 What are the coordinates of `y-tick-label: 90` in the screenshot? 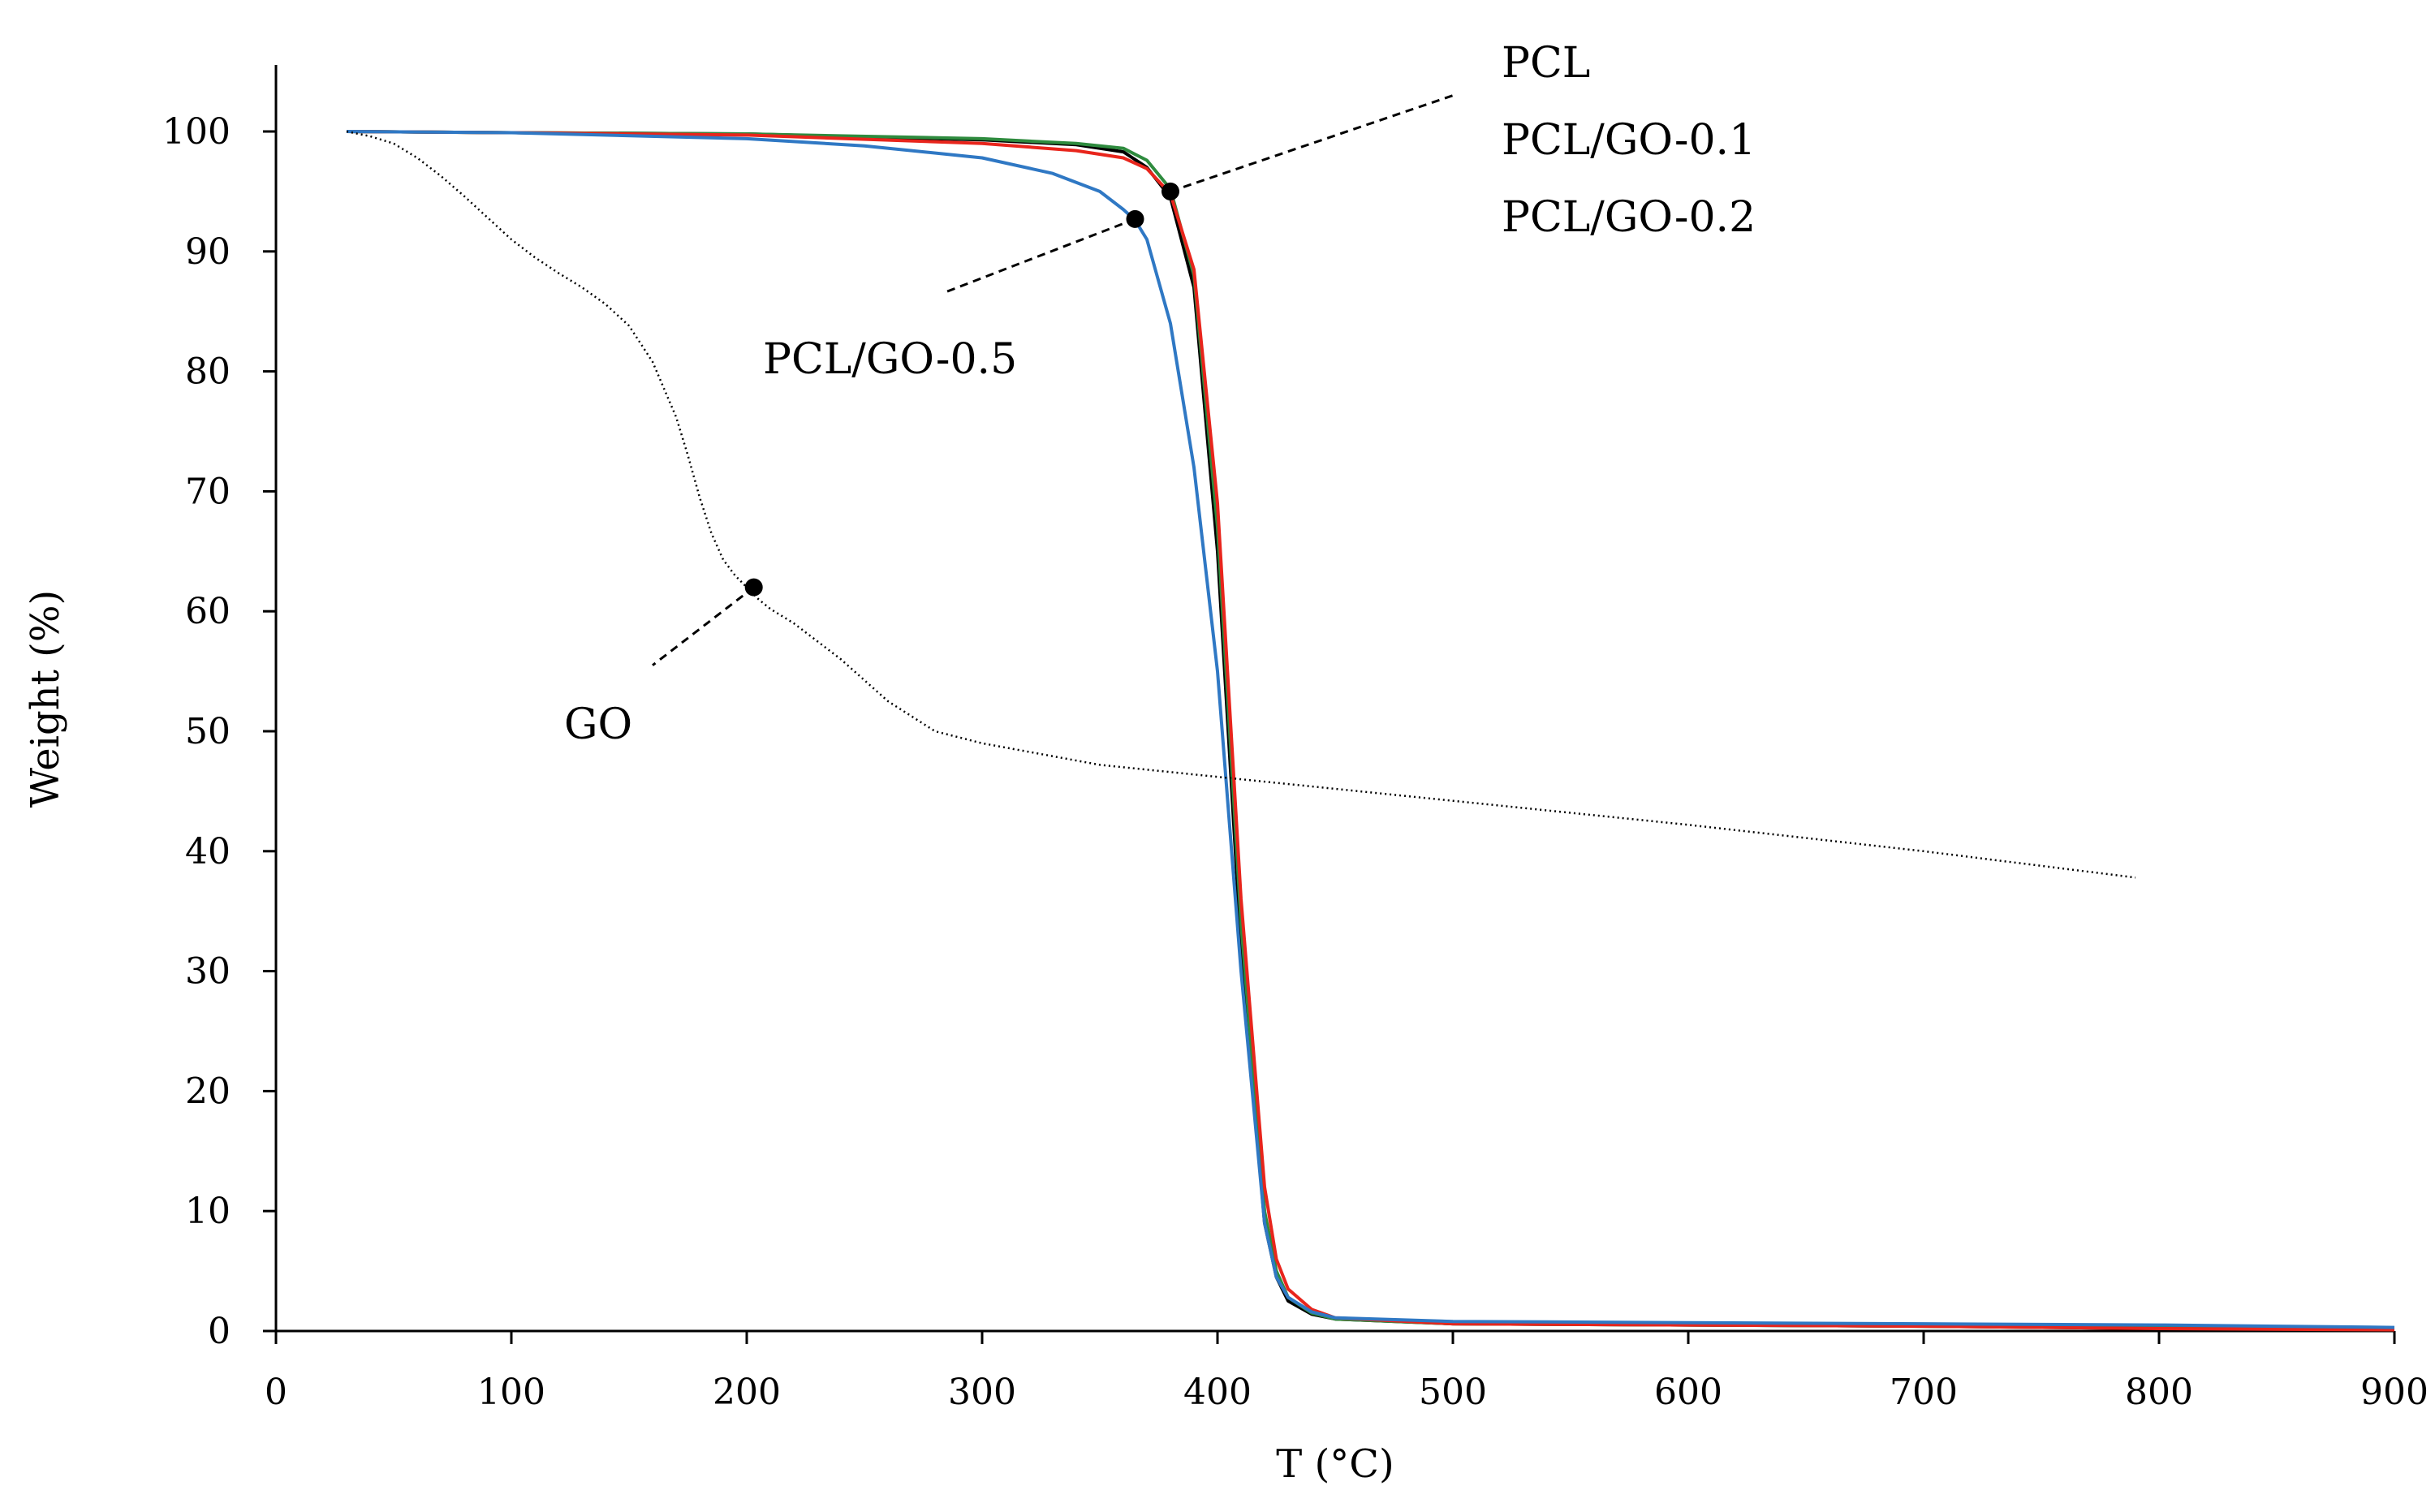 It's located at (208, 252).